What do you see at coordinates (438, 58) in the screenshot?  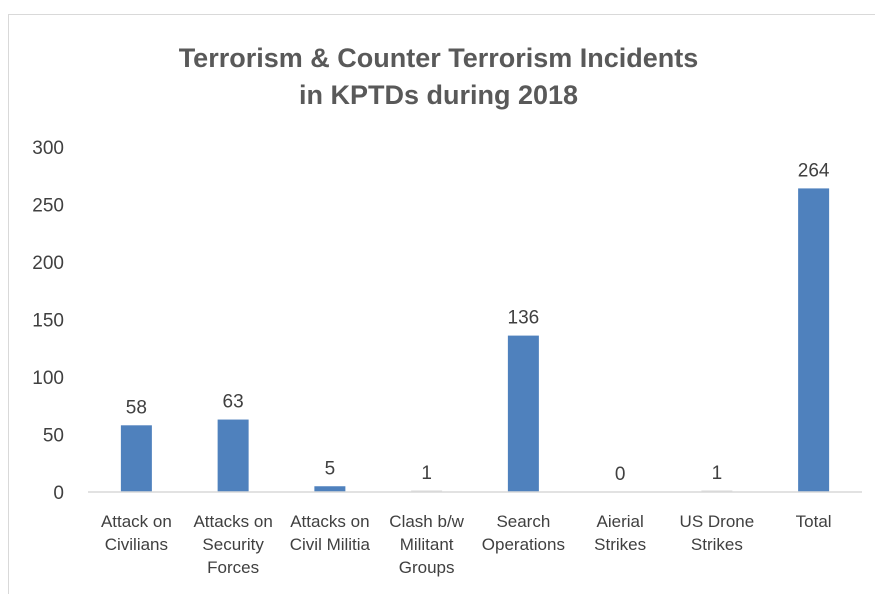 I see `chart-title-line-1: Terrorism & Counter Terrorism Incidents` at bounding box center [438, 58].